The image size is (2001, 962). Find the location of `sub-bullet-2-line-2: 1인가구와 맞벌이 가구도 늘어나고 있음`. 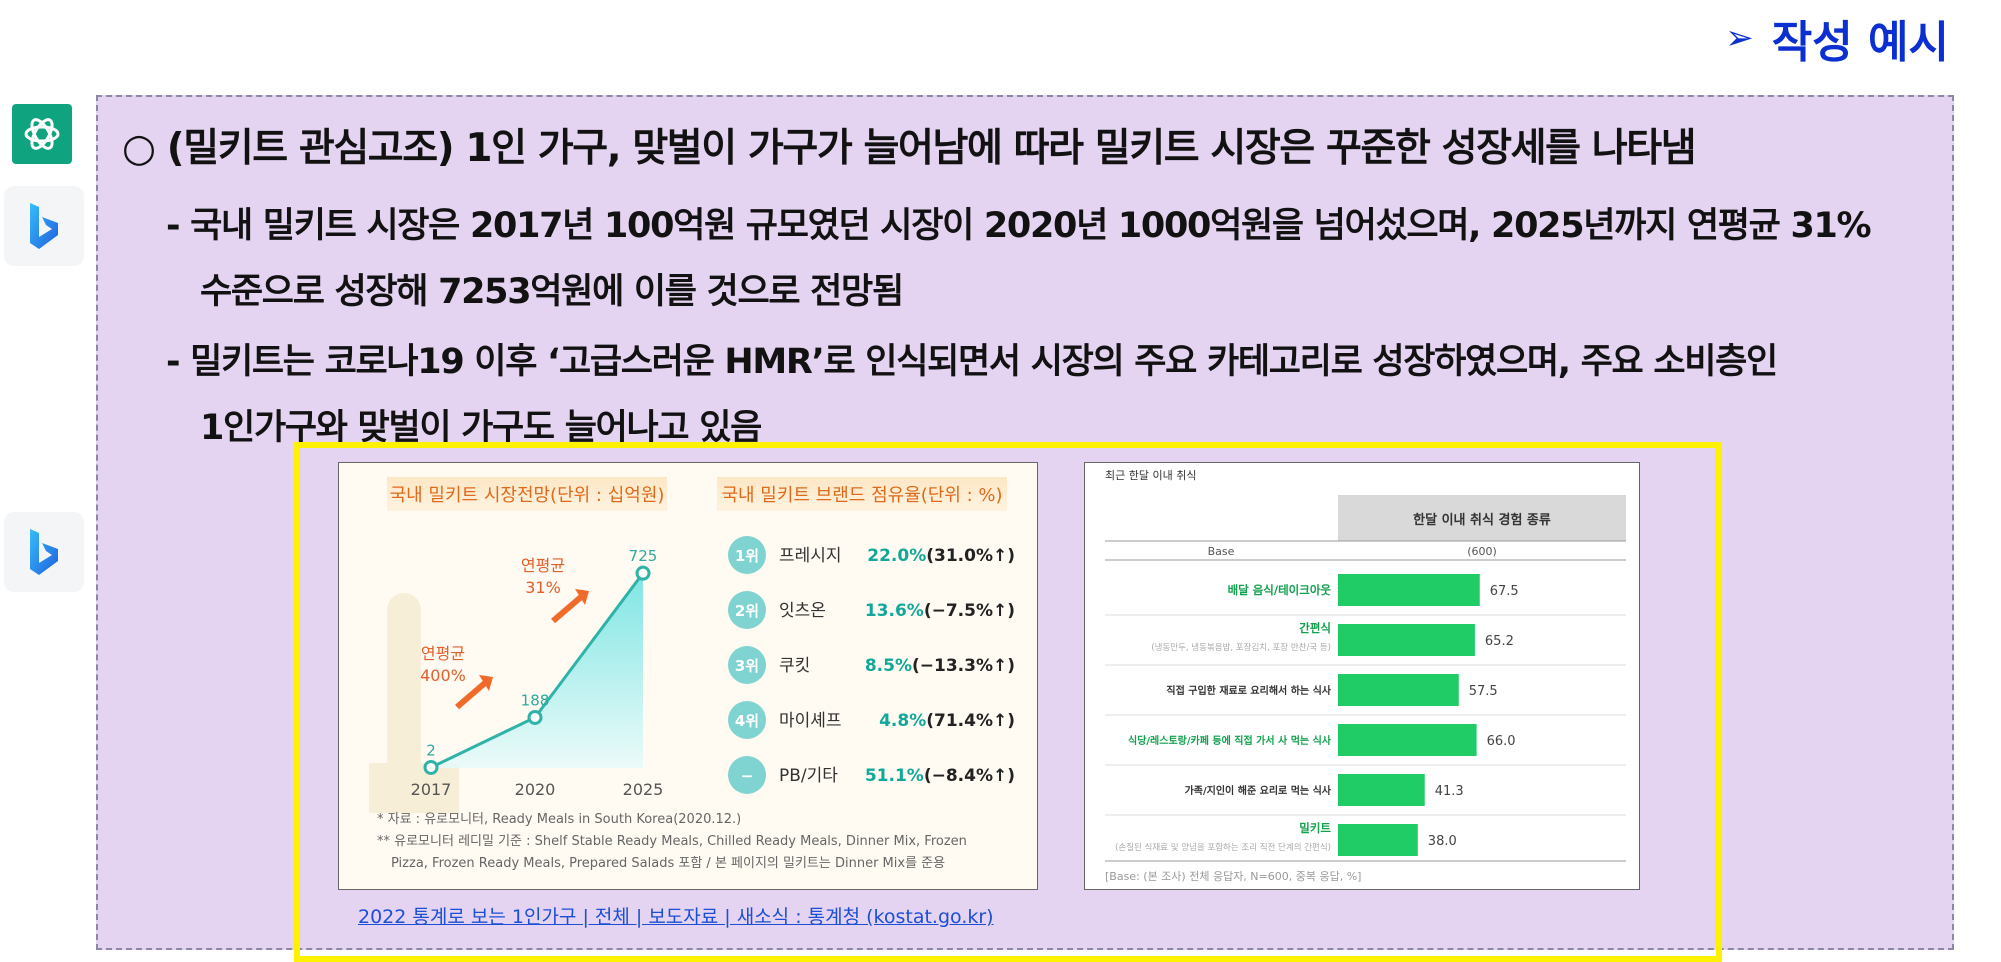

sub-bullet-2-line-2: 1인가구와 맞벌이 가구도 늘어나고 있음 is located at coordinates (481, 428).